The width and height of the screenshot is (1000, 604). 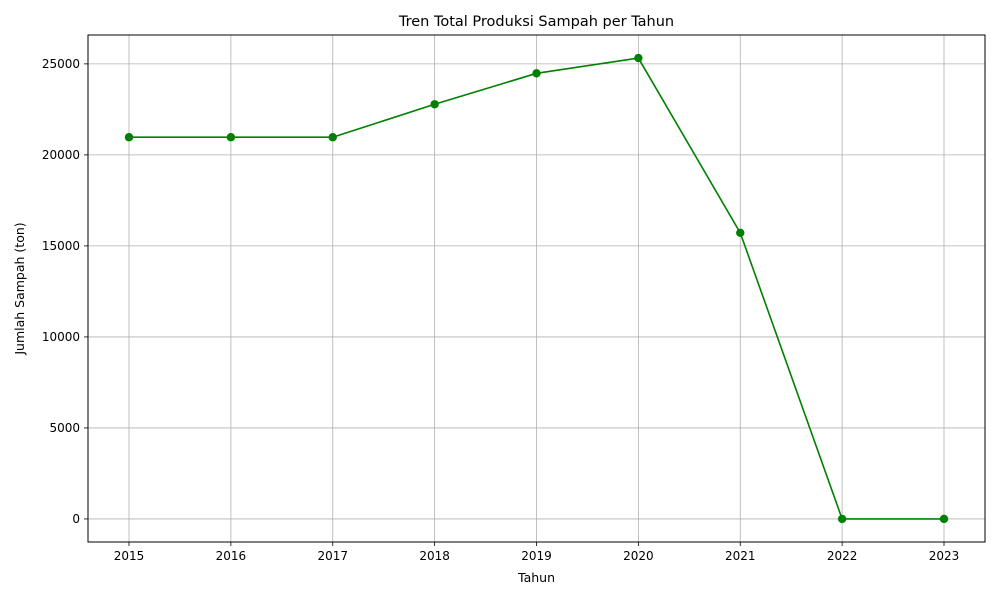 What do you see at coordinates (536, 556) in the screenshot?
I see `x-tick-label: 2019` at bounding box center [536, 556].